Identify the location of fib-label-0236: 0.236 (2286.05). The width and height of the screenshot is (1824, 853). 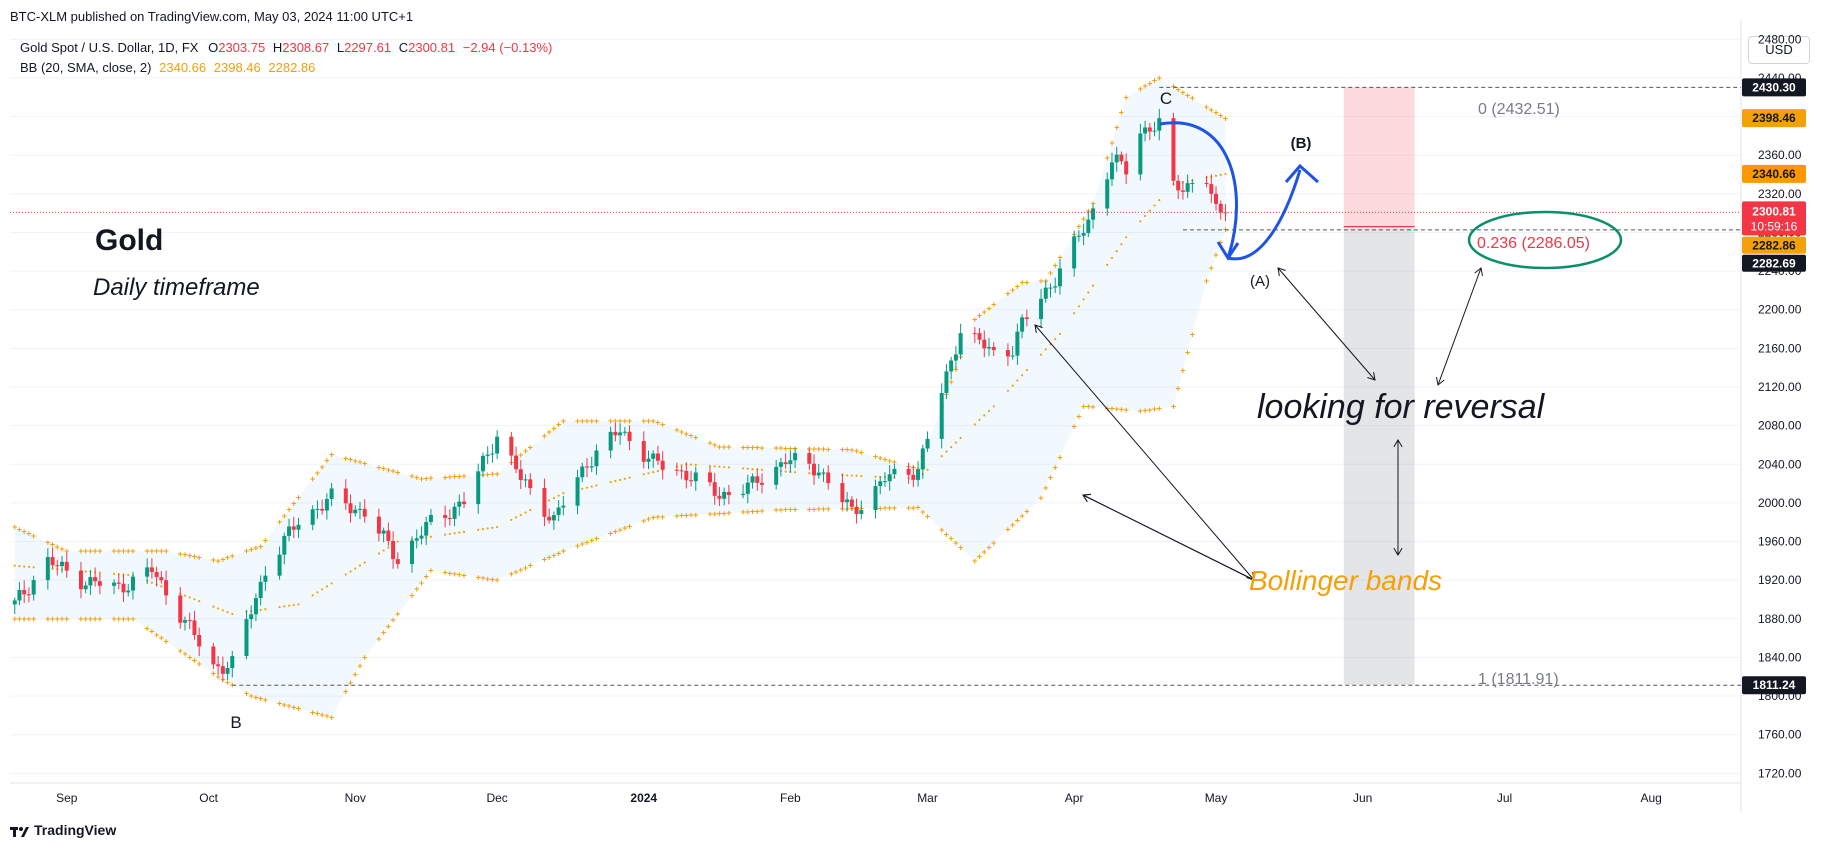
(1533, 243).